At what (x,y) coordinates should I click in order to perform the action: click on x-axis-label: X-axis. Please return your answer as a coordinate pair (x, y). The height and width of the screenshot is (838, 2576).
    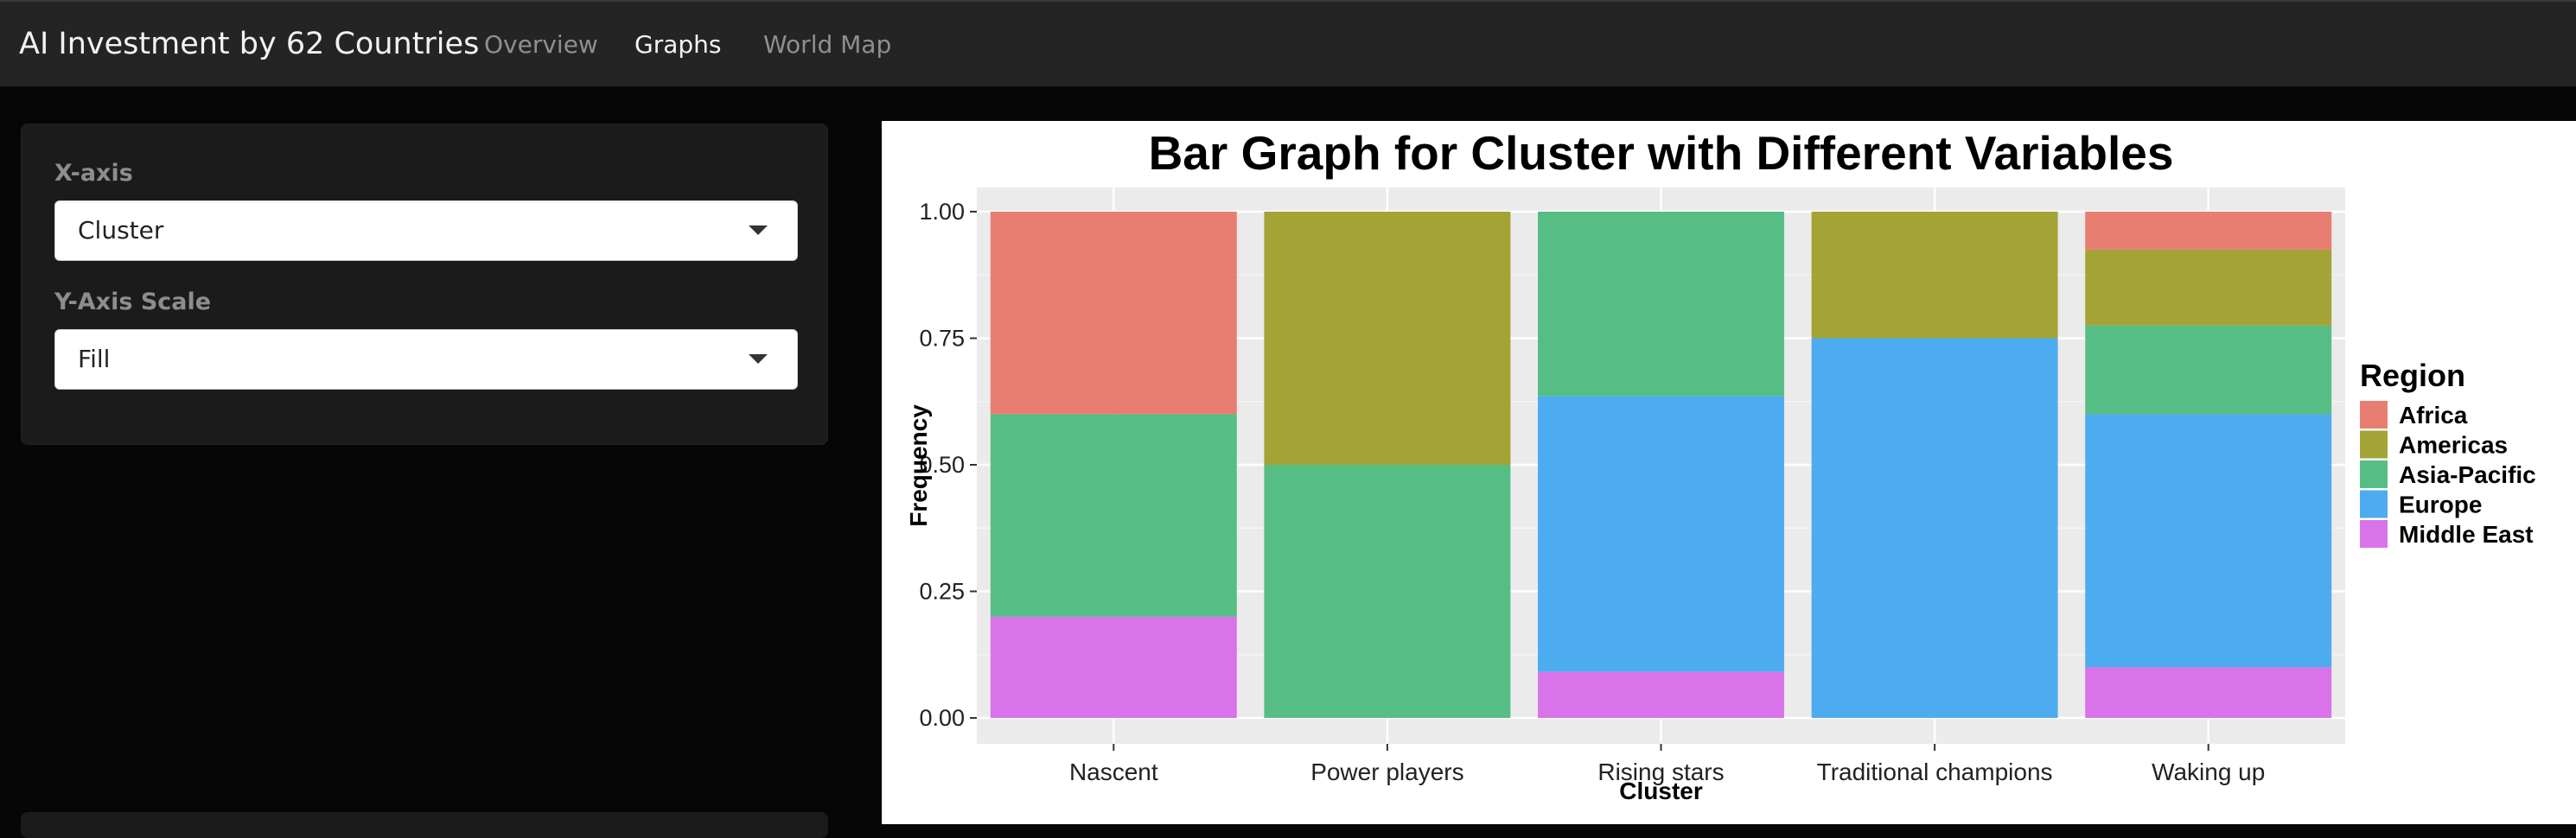
    Looking at the image, I should click on (93, 173).